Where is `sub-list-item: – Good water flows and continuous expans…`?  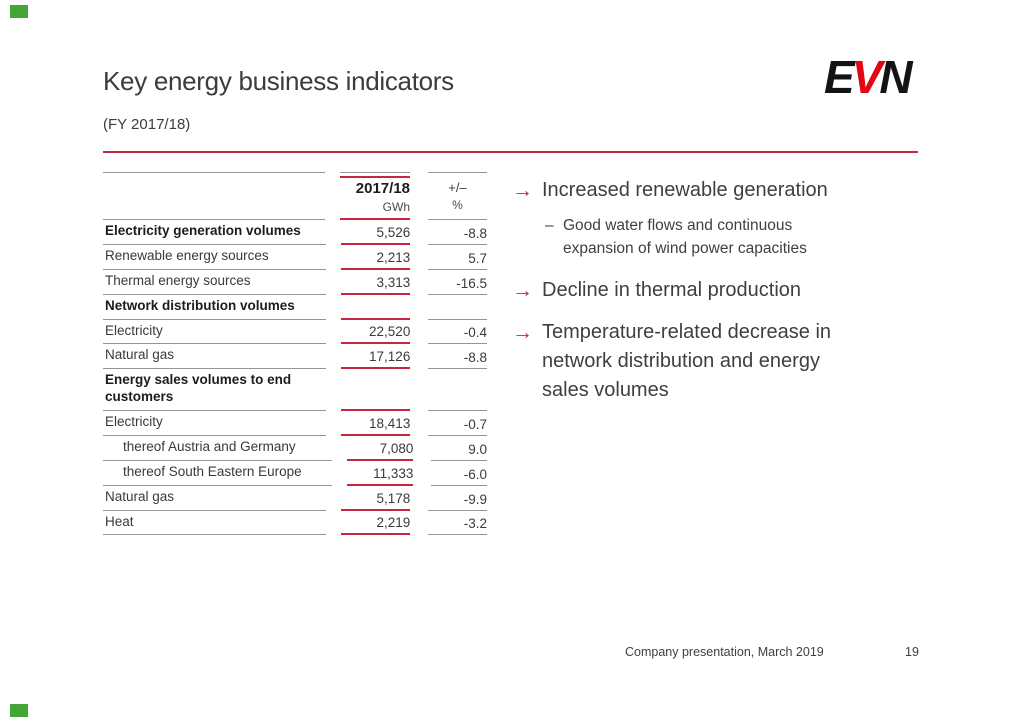
sub-list-item: – Good water flows and continuous expans… is located at coordinates (713, 237).